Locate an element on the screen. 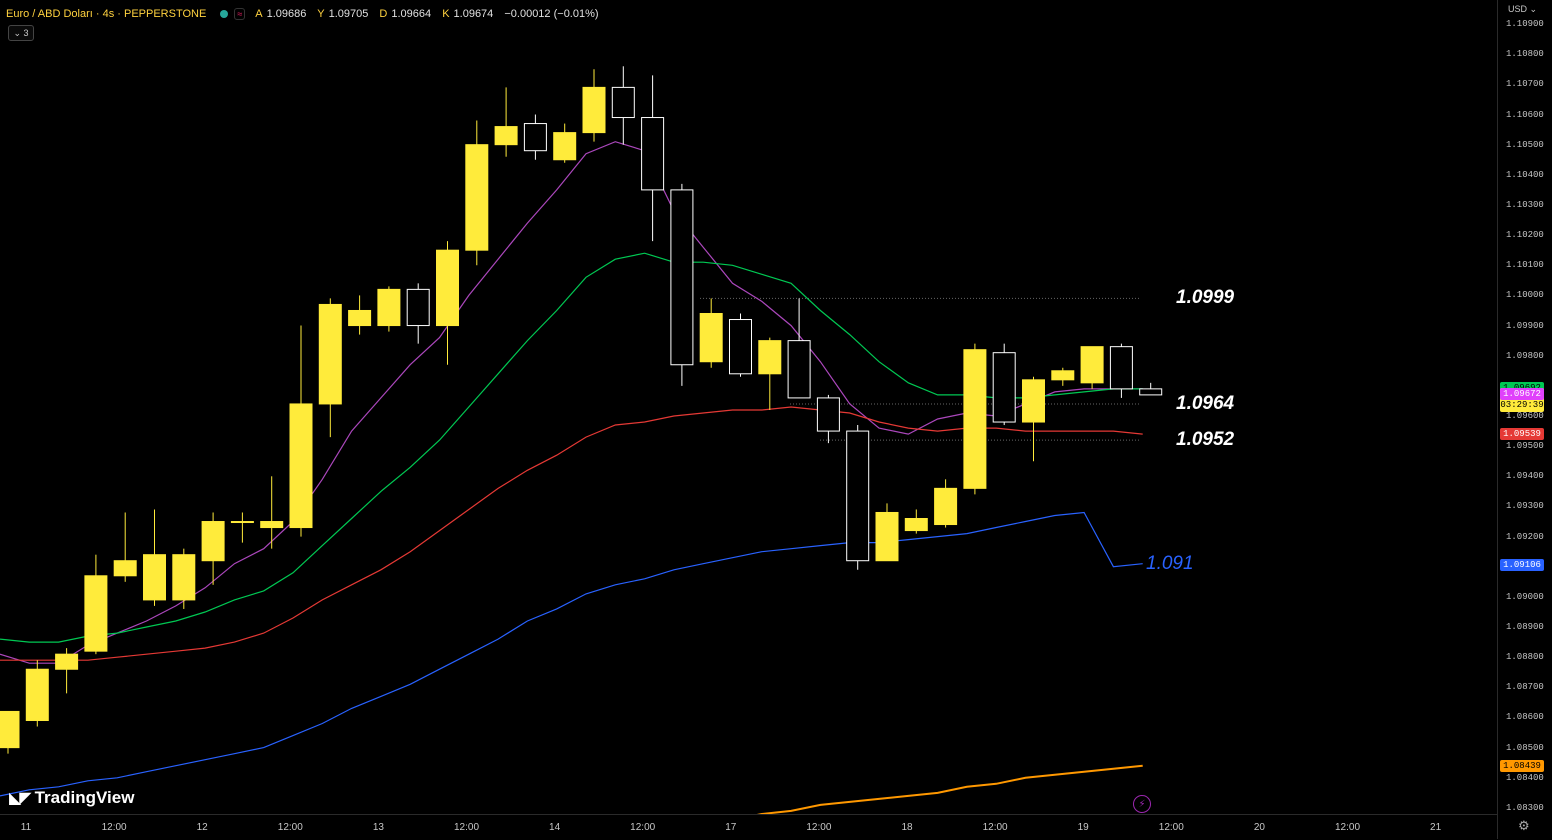 The image size is (1552, 840). time-tick-label: 13 is located at coordinates (378, 827).